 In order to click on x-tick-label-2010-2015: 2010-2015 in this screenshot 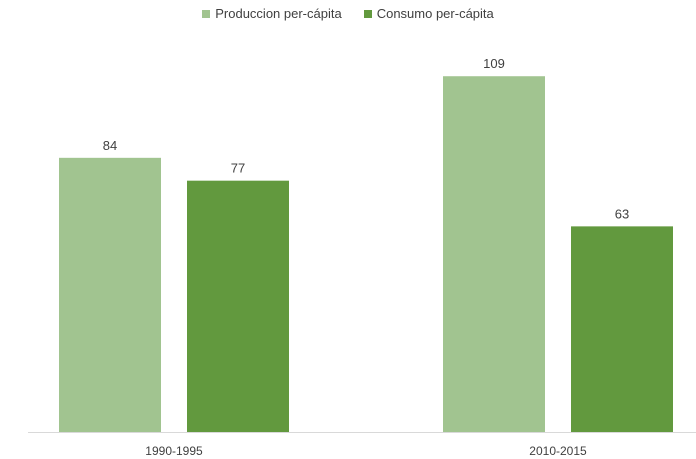, I will do `click(558, 451)`.